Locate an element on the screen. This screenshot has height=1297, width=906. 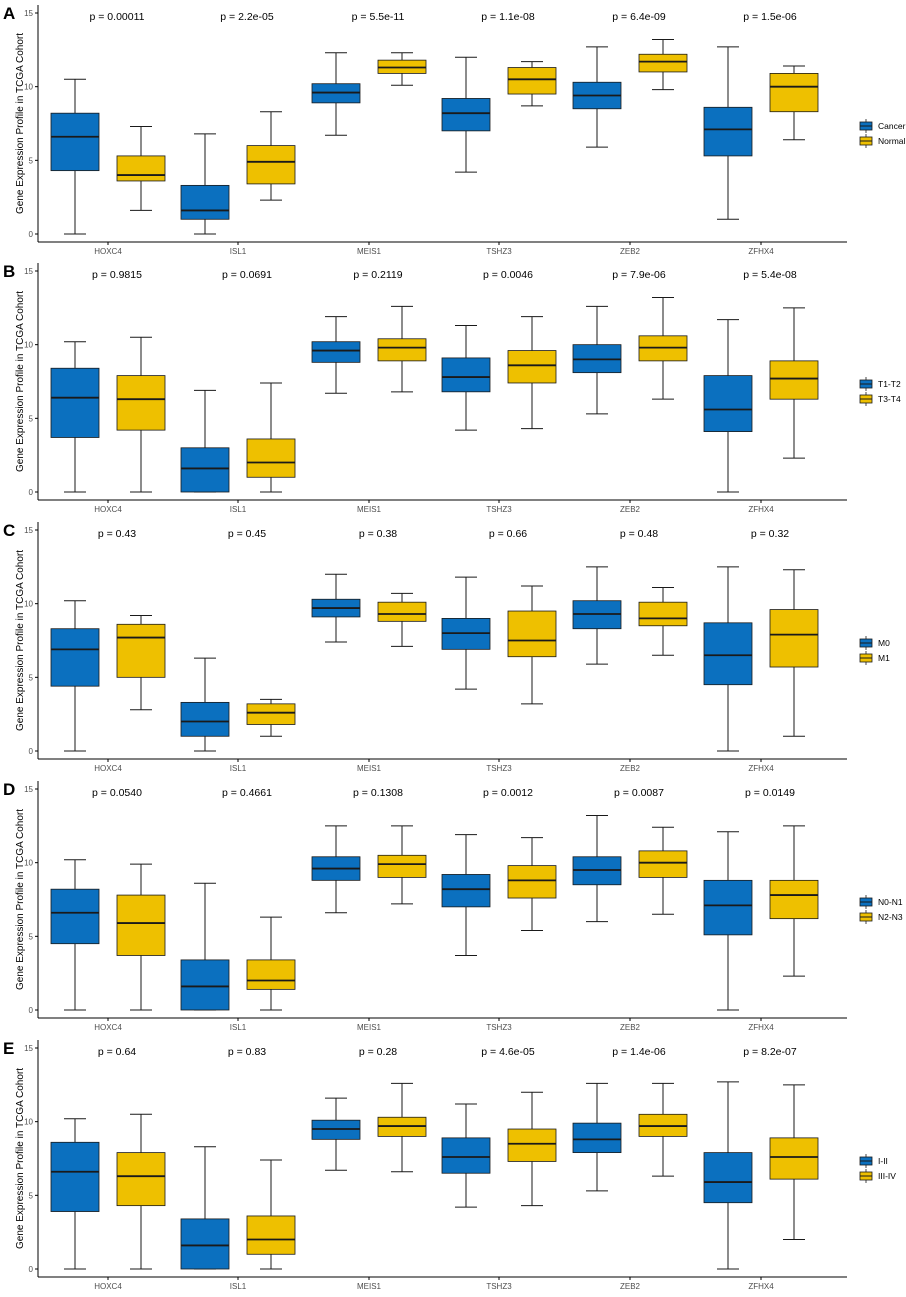
box-normal-tshz3 is located at coordinates (532, 84).